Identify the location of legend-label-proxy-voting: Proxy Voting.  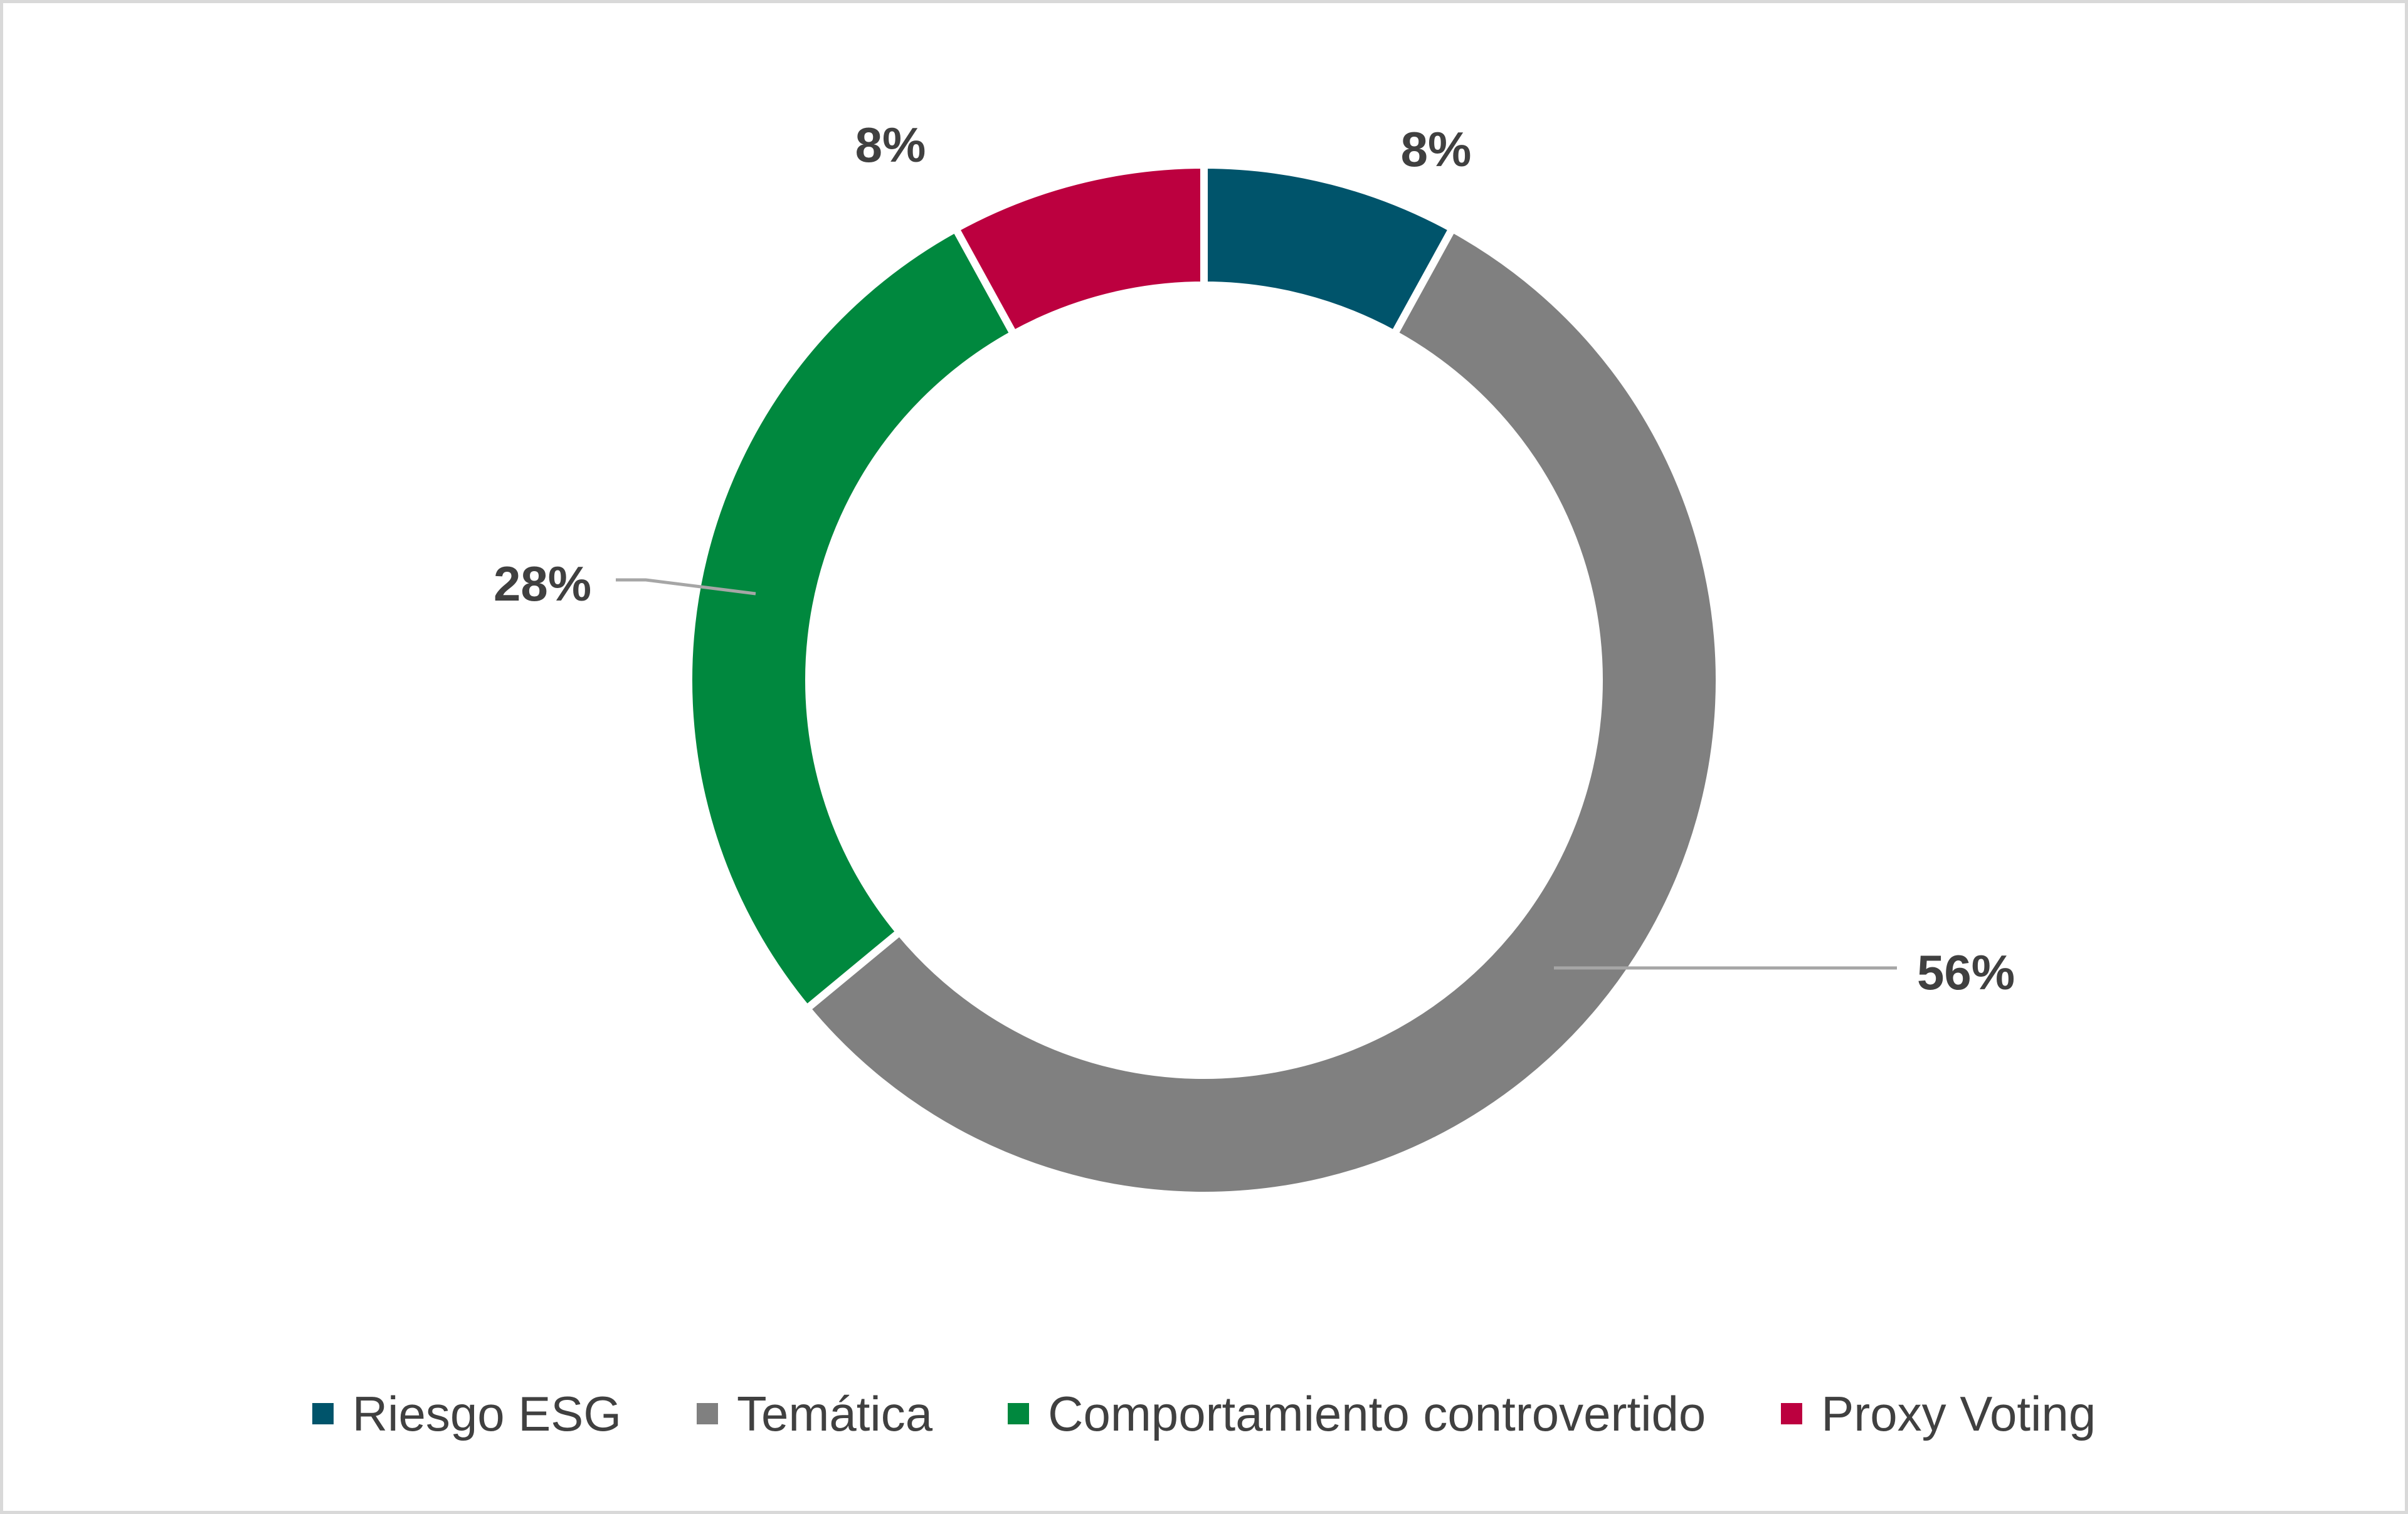
(1958, 1413).